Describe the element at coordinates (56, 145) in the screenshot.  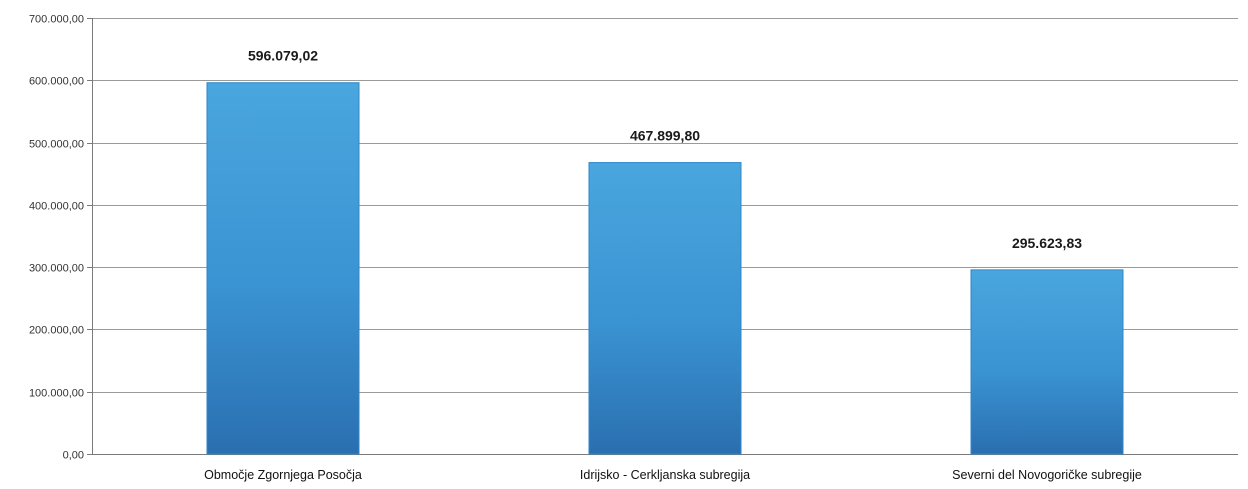
I see `y-tick-label: 500.000,00` at that location.